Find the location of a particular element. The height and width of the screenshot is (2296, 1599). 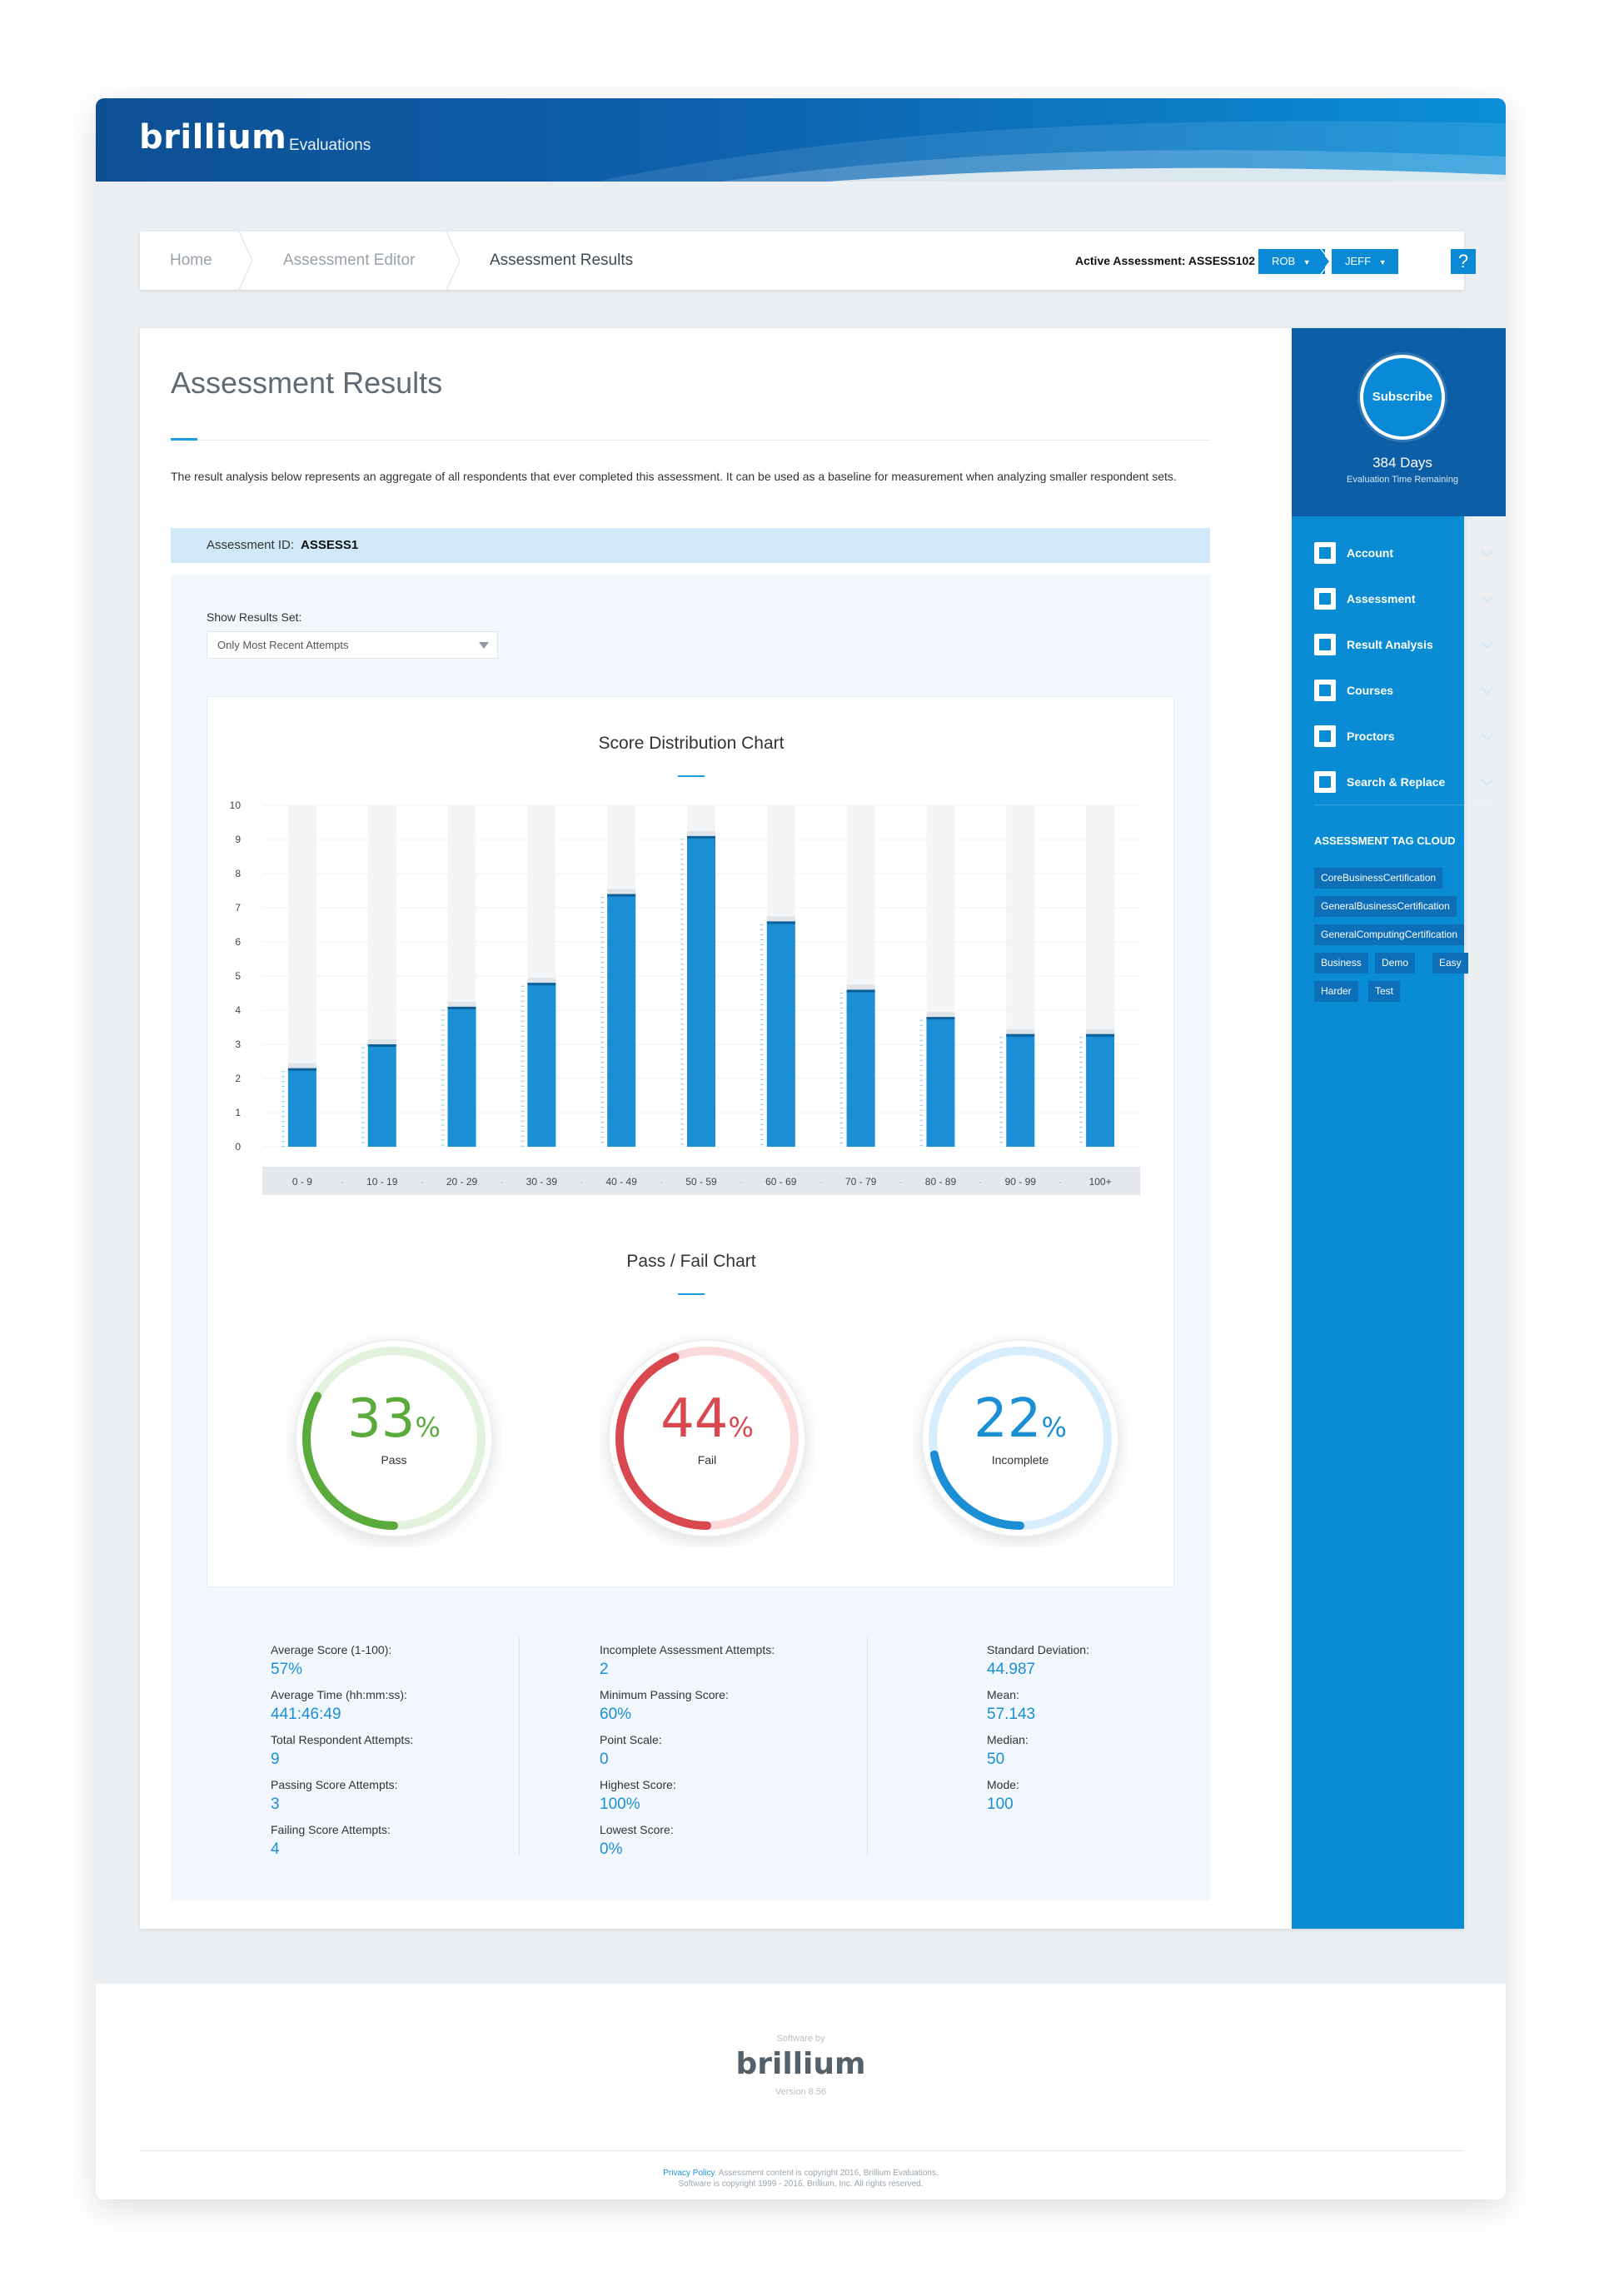

stat-value: 3 is located at coordinates (275, 1804).